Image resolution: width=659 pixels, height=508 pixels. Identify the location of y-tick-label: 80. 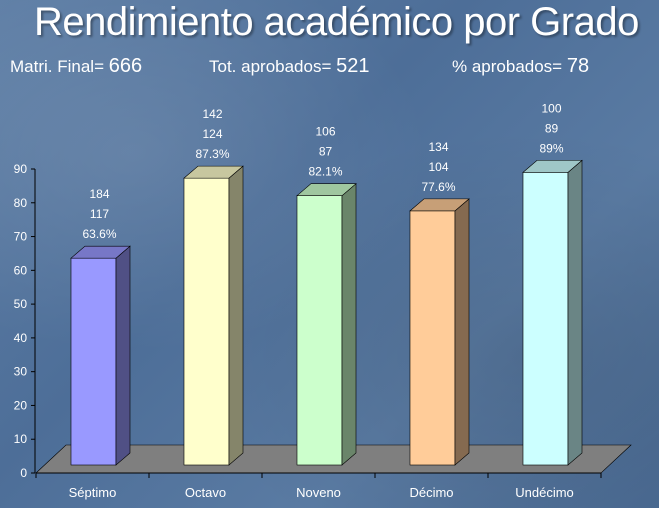
(21, 203).